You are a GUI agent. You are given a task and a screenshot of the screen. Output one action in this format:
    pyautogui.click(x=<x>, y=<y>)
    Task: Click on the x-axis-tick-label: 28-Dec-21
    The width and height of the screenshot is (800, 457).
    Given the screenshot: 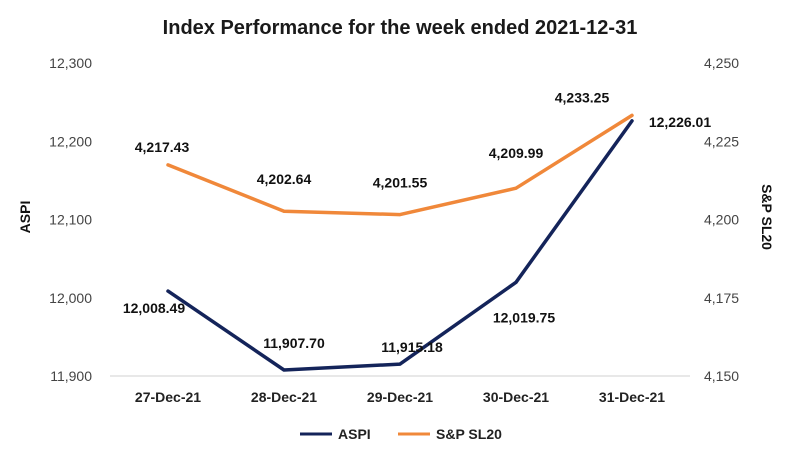 What is the action you would take?
    pyautogui.click(x=284, y=397)
    